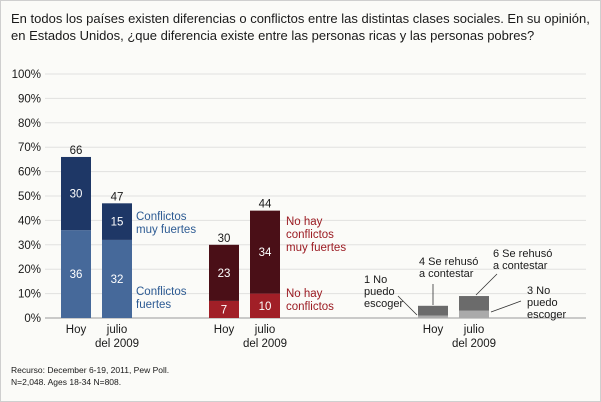 This screenshot has height=402, width=601. I want to click on data-label: 36, so click(76, 275).